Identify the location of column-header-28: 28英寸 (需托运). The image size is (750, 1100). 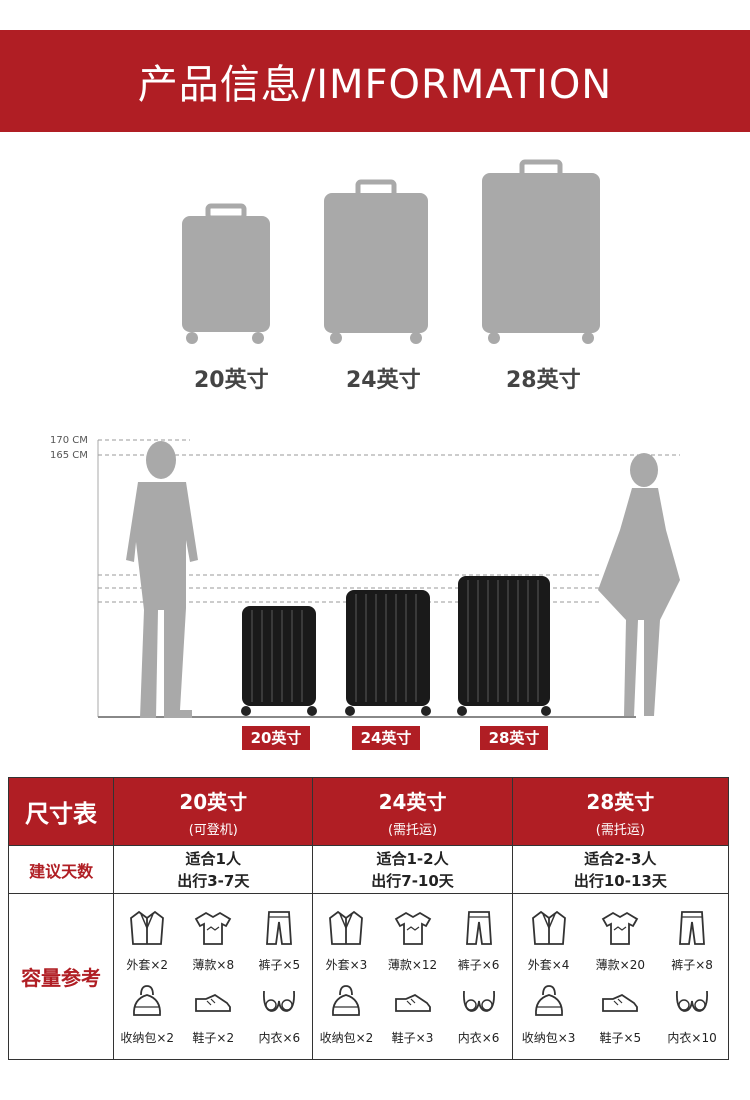
(620, 811).